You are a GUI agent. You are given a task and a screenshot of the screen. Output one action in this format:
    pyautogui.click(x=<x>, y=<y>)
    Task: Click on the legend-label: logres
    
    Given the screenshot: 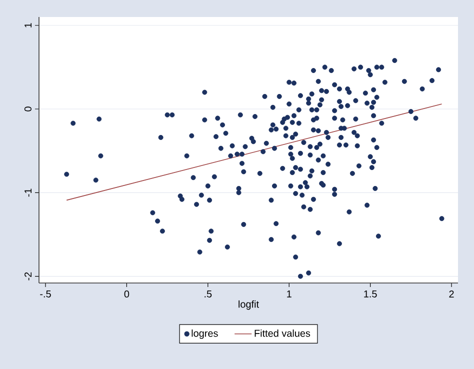 What is the action you would take?
    pyautogui.click(x=205, y=334)
    